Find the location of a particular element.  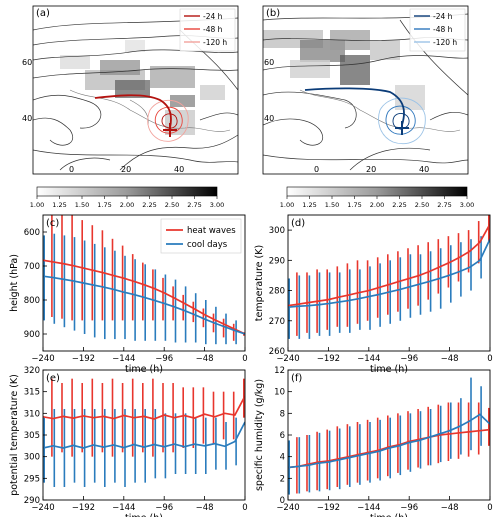

map-a-lon-40: 40 is located at coordinates (179, 169).